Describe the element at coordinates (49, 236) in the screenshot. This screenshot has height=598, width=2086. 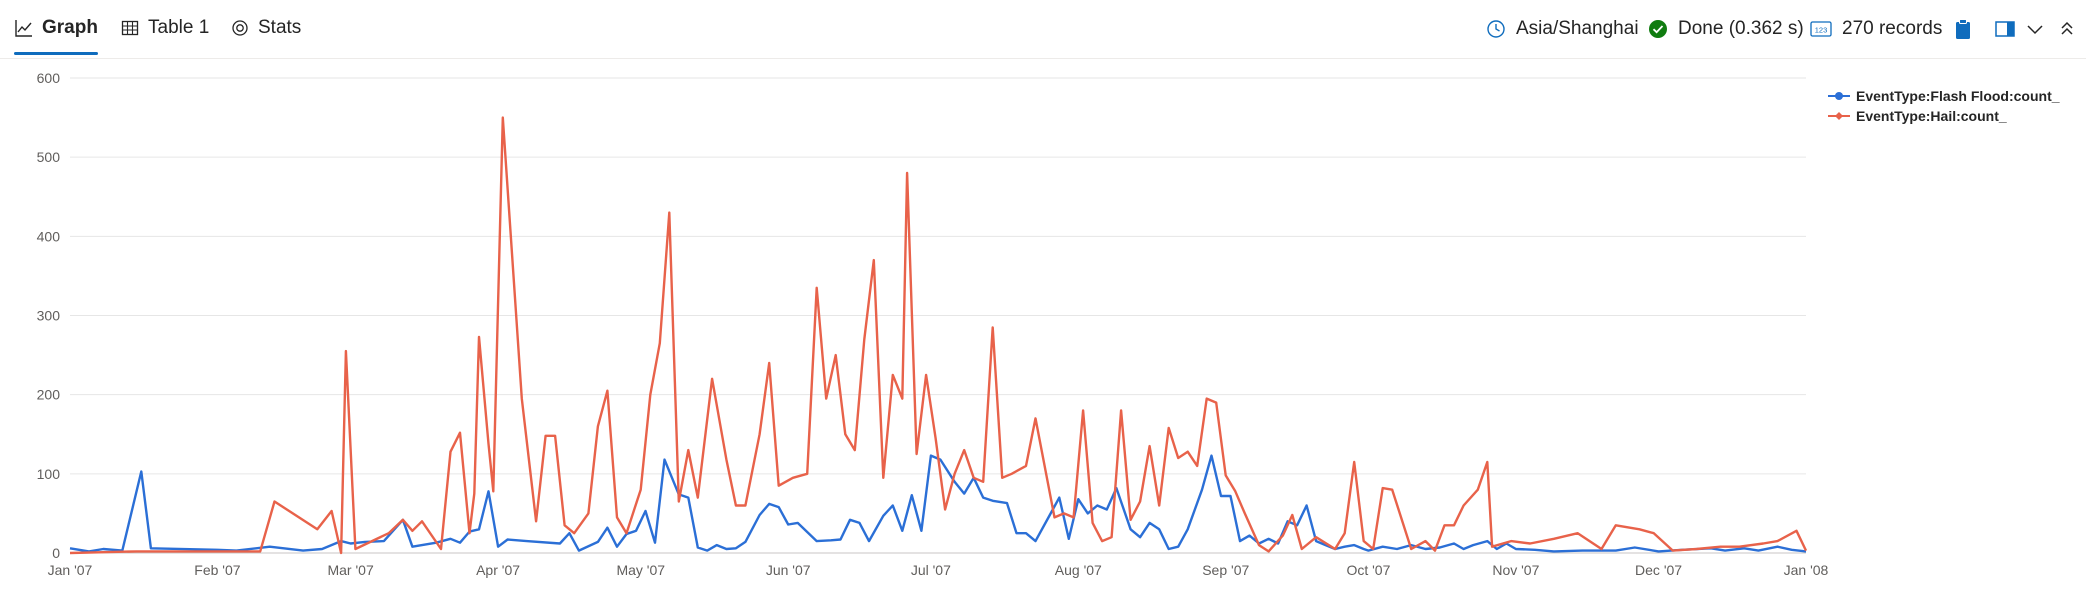
I see `y-tick-label: 400` at that location.